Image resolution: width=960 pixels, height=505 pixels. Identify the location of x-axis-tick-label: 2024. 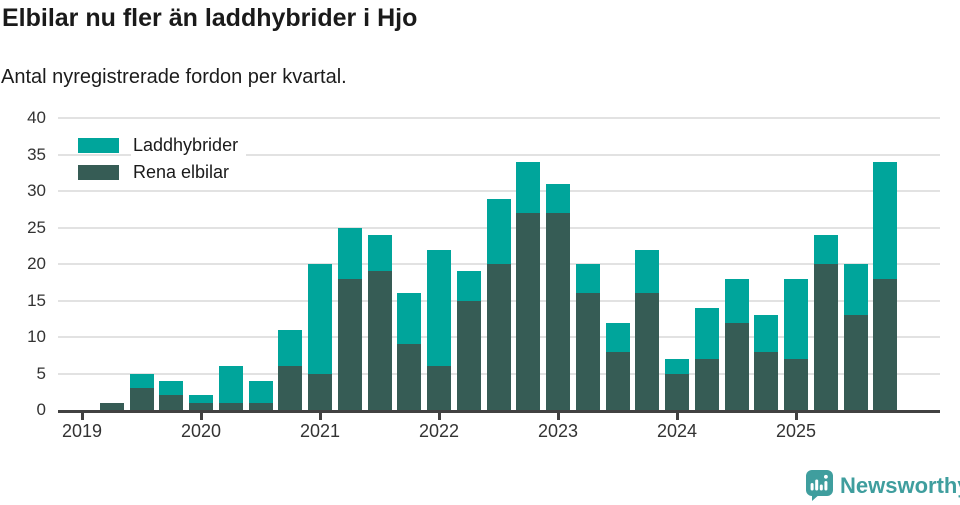
(677, 431).